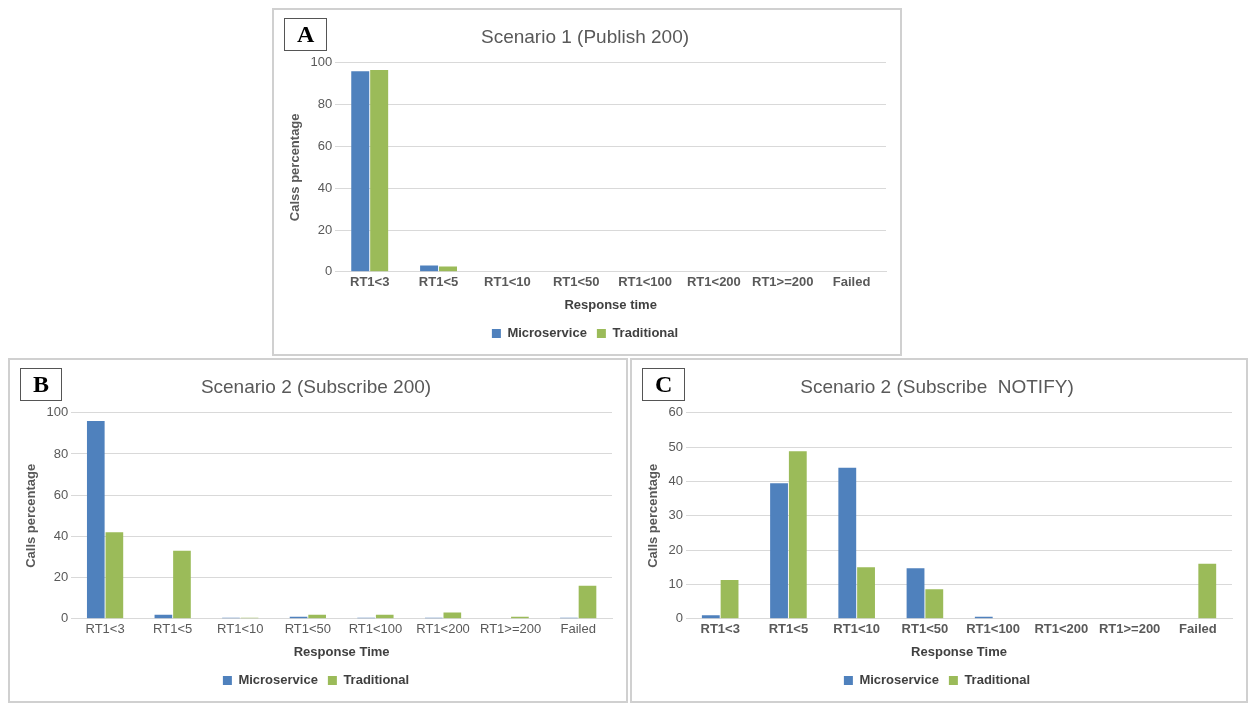 Image resolution: width=1250 pixels, height=705 pixels. I want to click on y-tick-label: 50, so click(676, 446).